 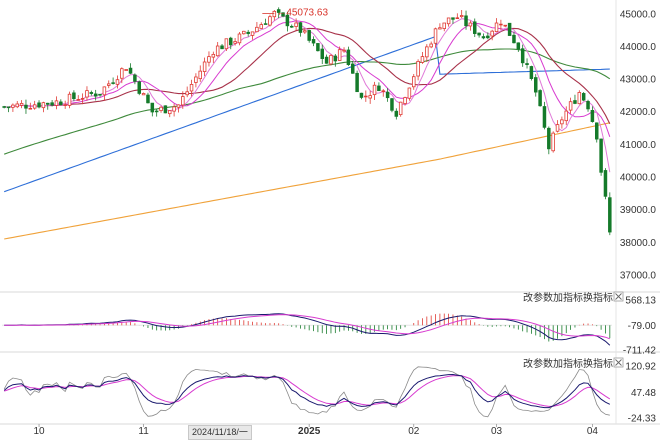 What do you see at coordinates (593, 431) in the screenshot?
I see `date-tick-label: 04` at bounding box center [593, 431].